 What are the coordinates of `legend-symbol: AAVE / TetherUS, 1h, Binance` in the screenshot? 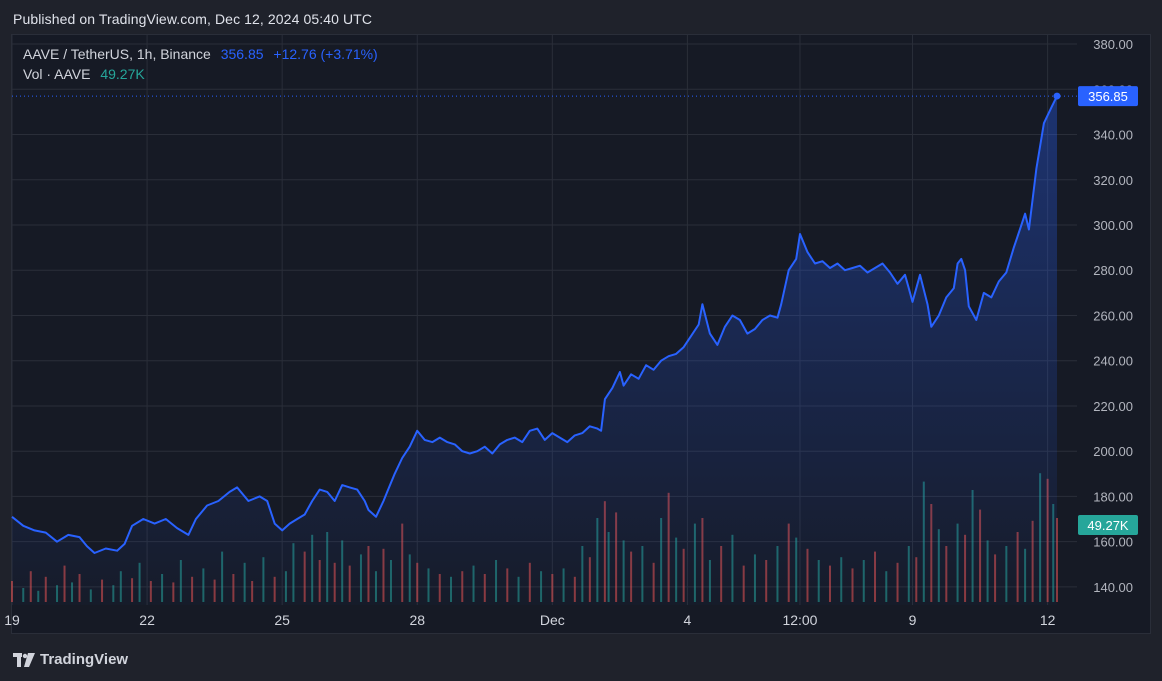 It's located at (117, 54).